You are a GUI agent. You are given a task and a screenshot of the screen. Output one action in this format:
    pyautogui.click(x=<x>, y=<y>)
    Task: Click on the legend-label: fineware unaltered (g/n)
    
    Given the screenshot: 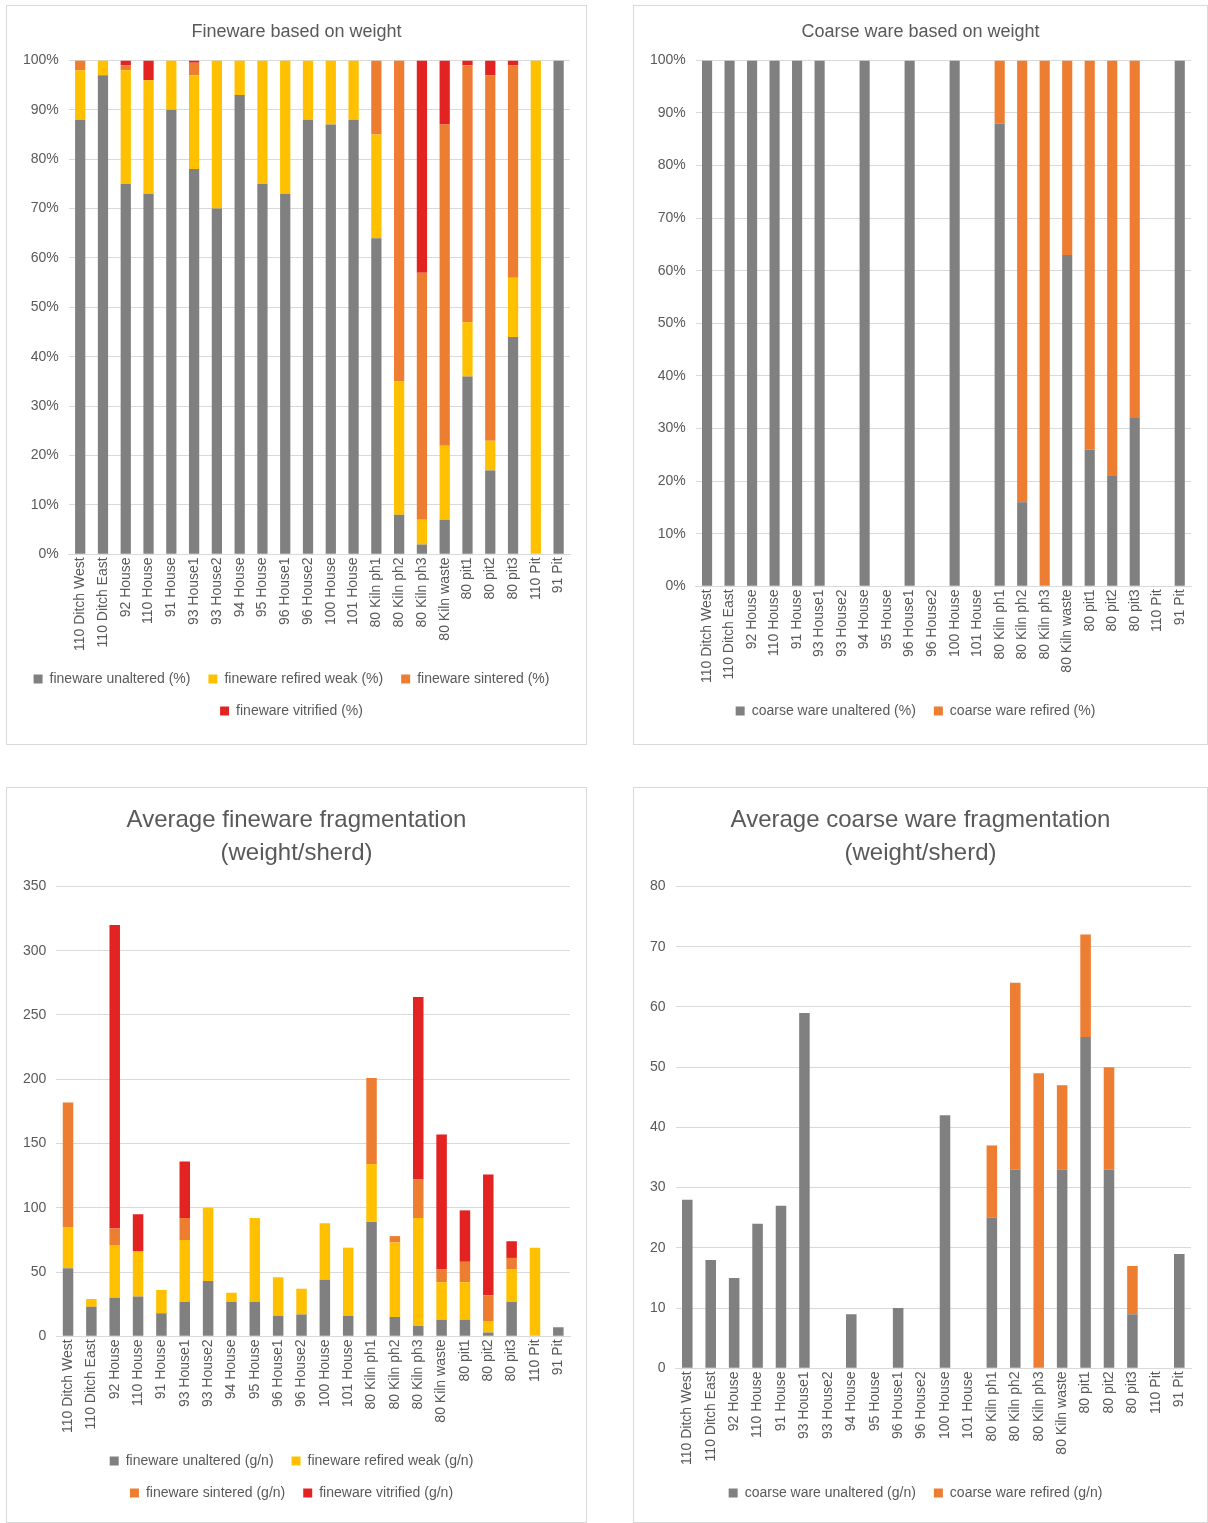 What is the action you would take?
    pyautogui.click(x=199, y=1459)
    